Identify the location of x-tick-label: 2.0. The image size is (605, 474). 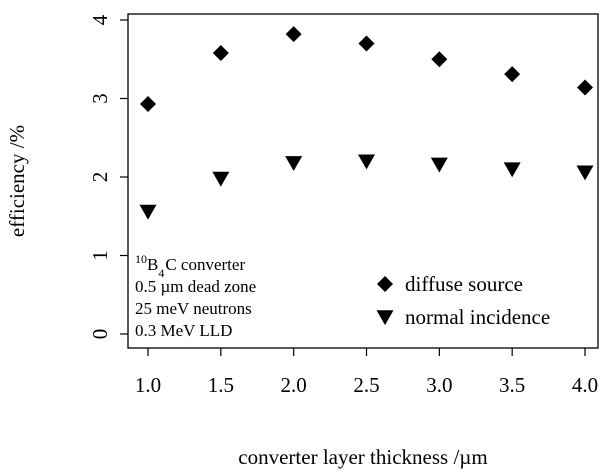
(294, 385).